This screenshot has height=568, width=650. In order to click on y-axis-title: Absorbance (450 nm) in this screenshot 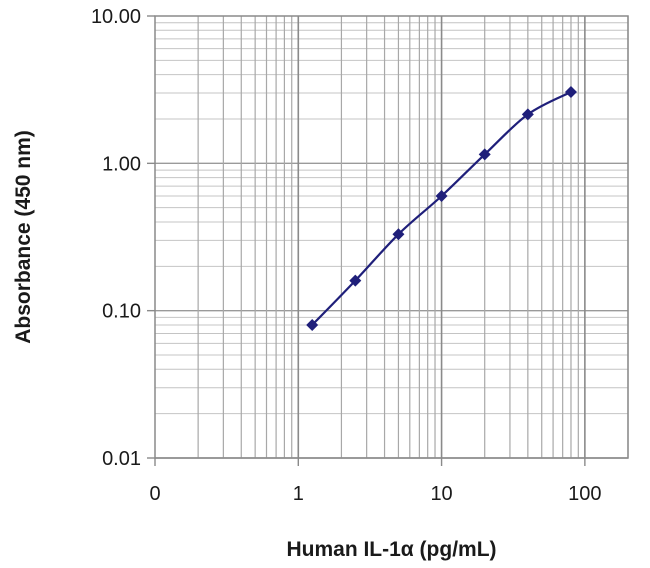, I will do `click(23, 237)`.